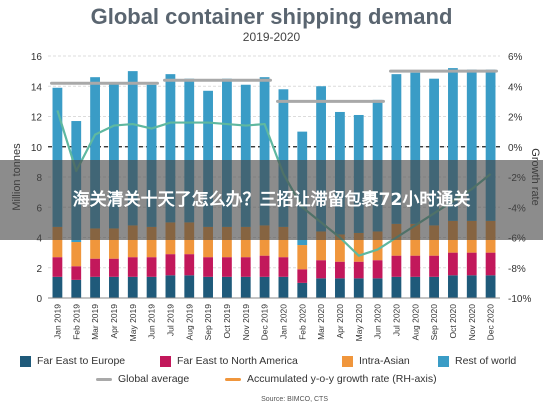 This screenshot has height=408, width=543. I want to click on chart-subtitle: 2019-2020, so click(271, 37).